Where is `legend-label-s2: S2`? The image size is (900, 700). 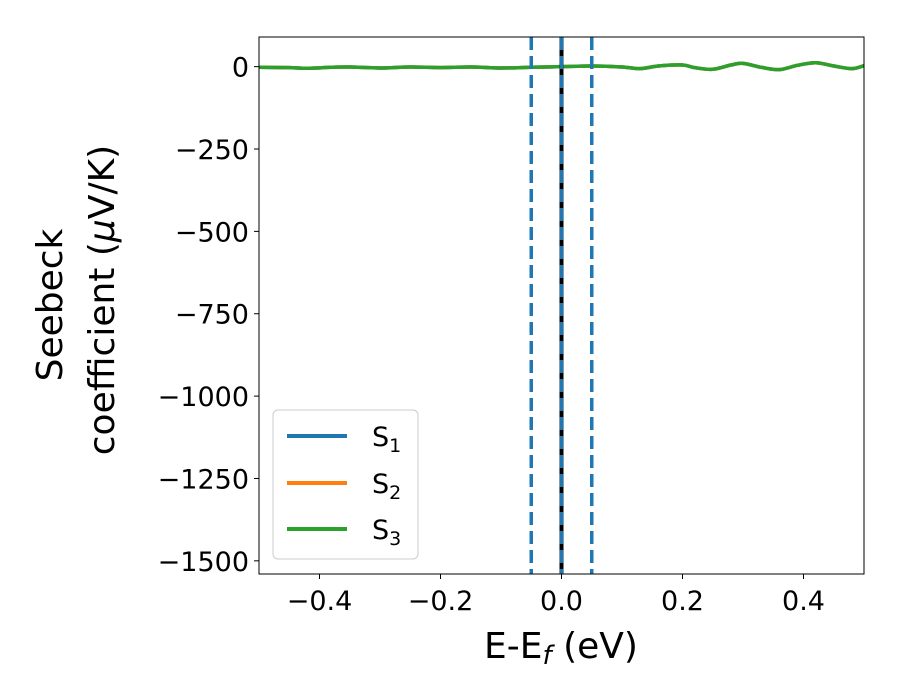
legend-label-s2: S2 is located at coordinates (386, 486).